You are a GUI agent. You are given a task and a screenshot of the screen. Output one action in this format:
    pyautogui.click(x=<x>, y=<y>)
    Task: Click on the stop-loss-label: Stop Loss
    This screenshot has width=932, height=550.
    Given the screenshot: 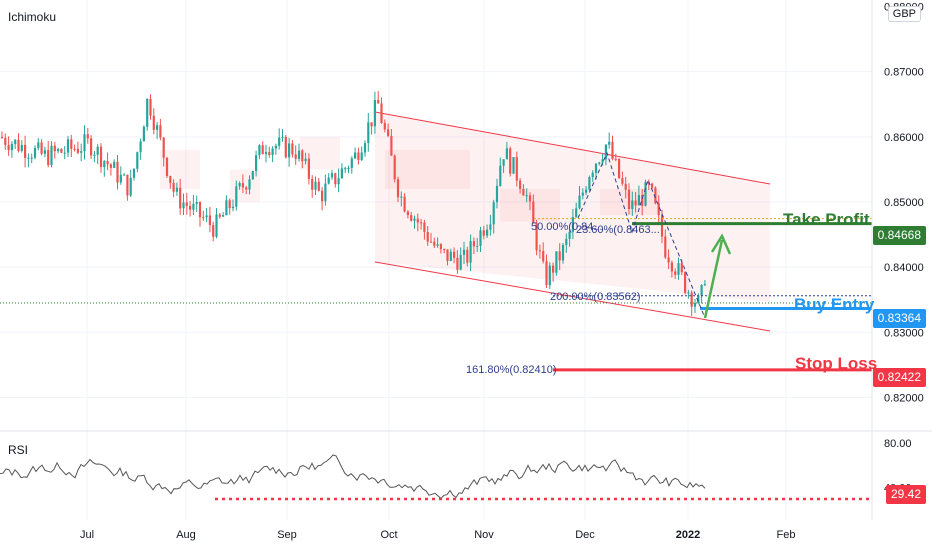 What is the action you would take?
    pyautogui.click(x=836, y=363)
    